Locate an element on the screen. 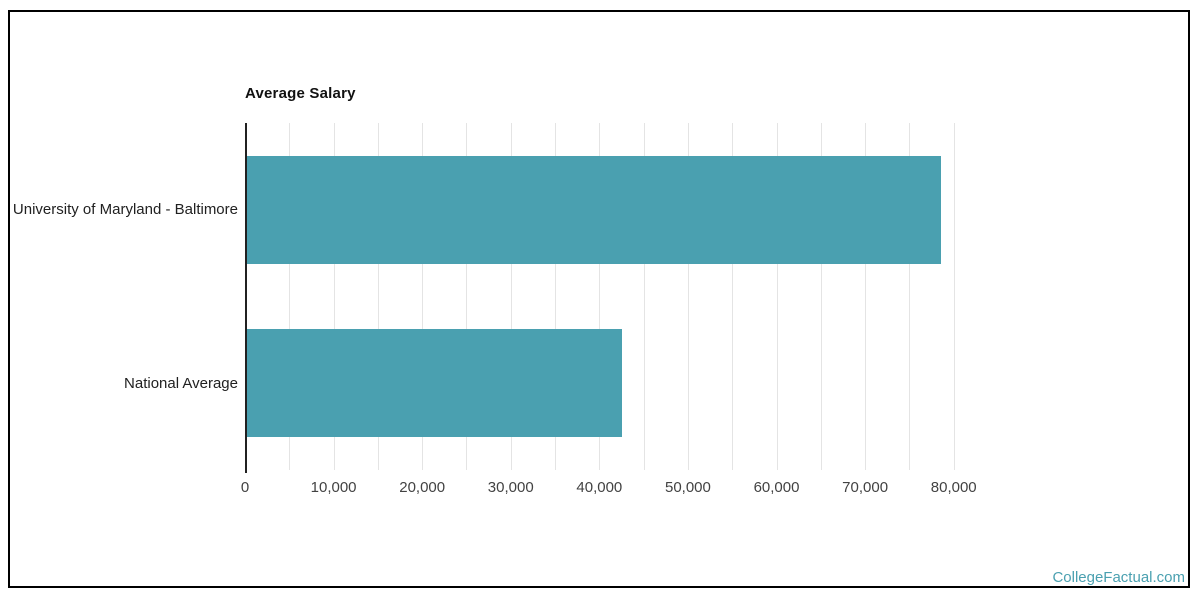 Image resolution: width=1200 pixels, height=600 pixels. x-tick-label: 60,000 is located at coordinates (776, 487).